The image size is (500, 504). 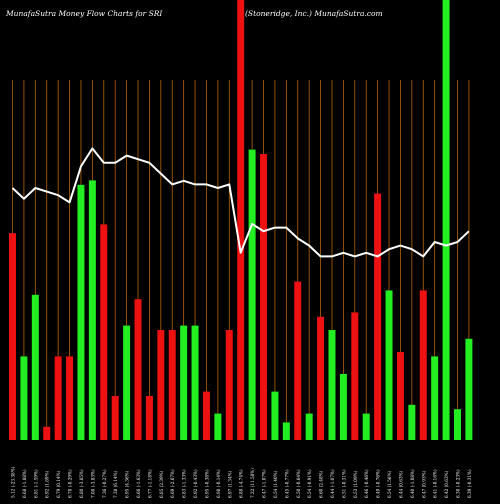 What do you see at coordinates (446, 484) in the screenshot?
I see `x-tick-label: 6.42 (0.63%)` at bounding box center [446, 484].